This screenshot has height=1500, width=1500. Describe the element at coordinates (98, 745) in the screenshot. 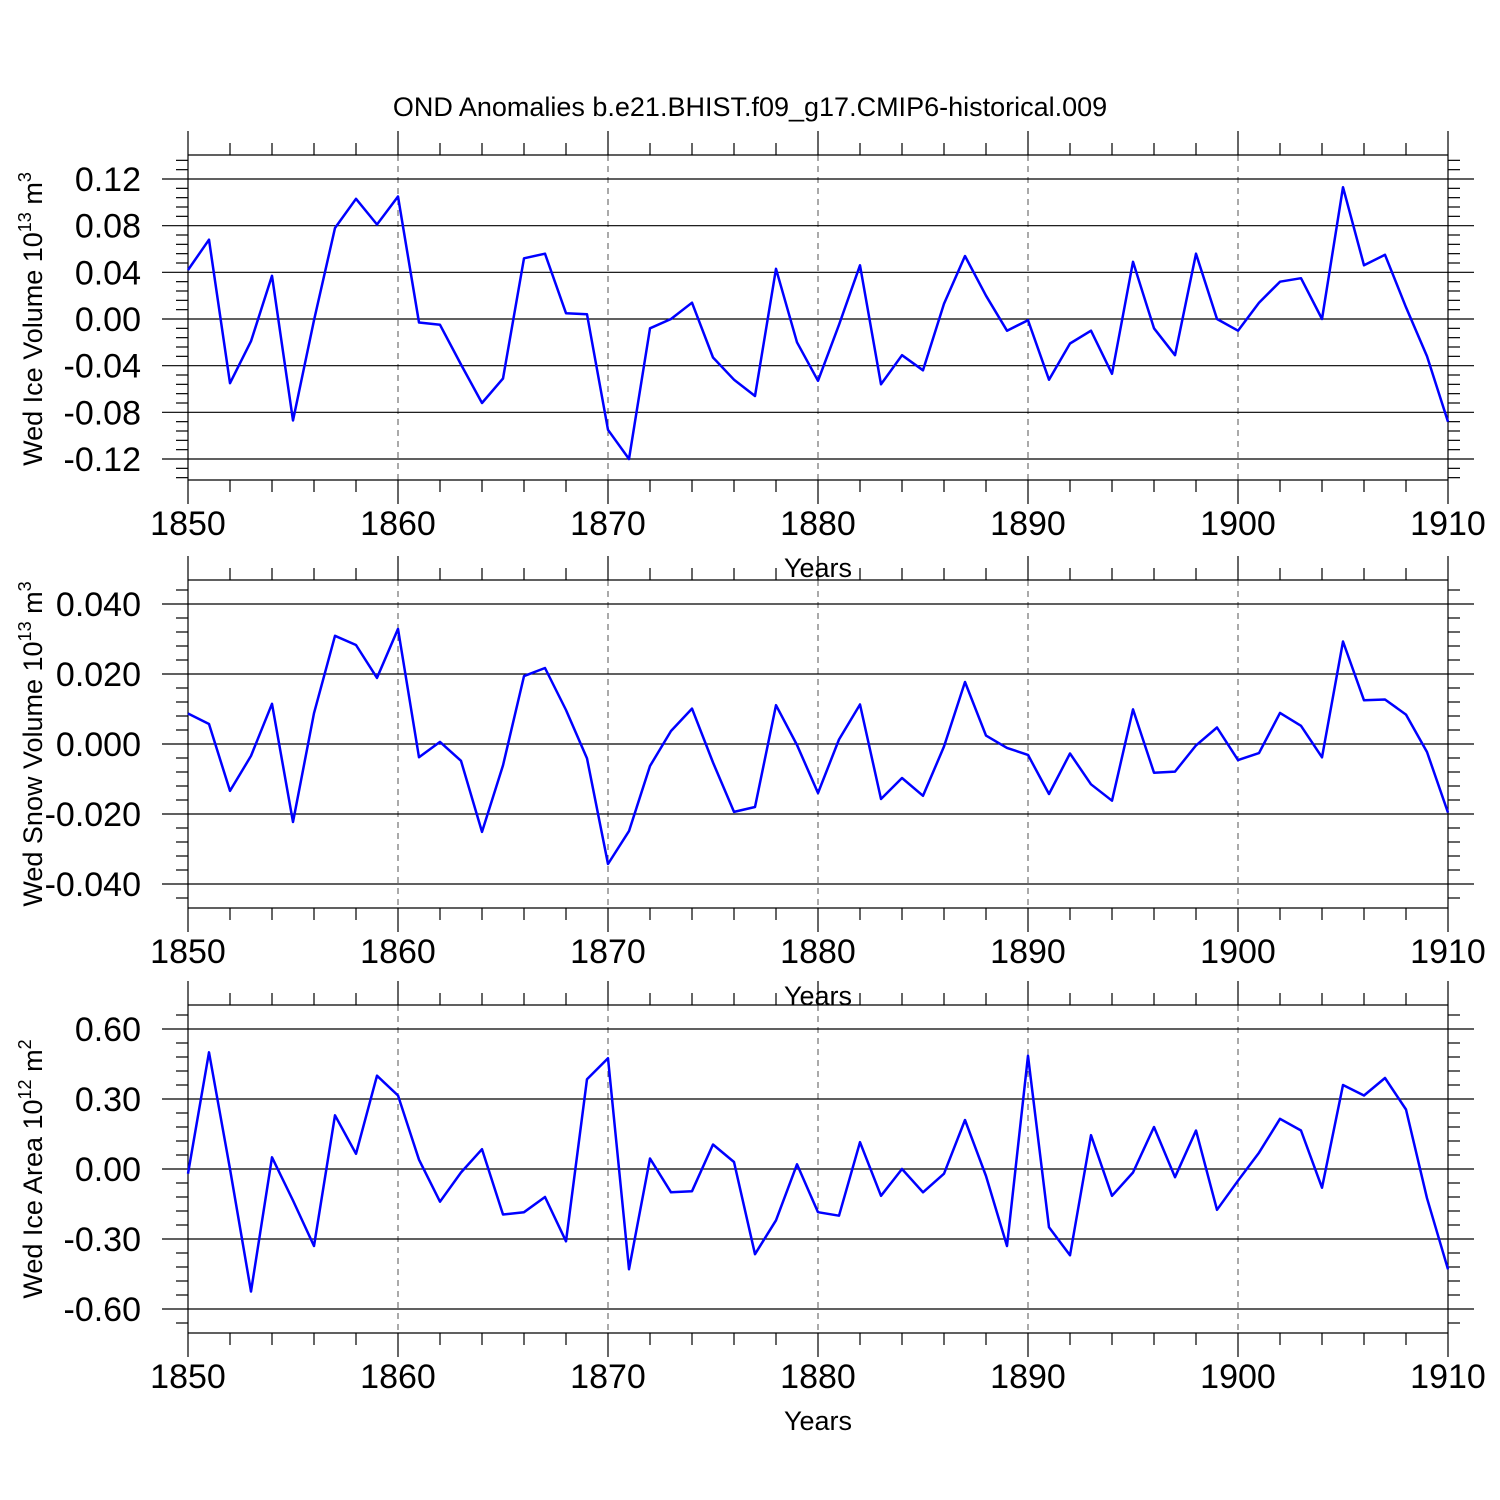

I see `y-tick-label: 0.000` at that location.